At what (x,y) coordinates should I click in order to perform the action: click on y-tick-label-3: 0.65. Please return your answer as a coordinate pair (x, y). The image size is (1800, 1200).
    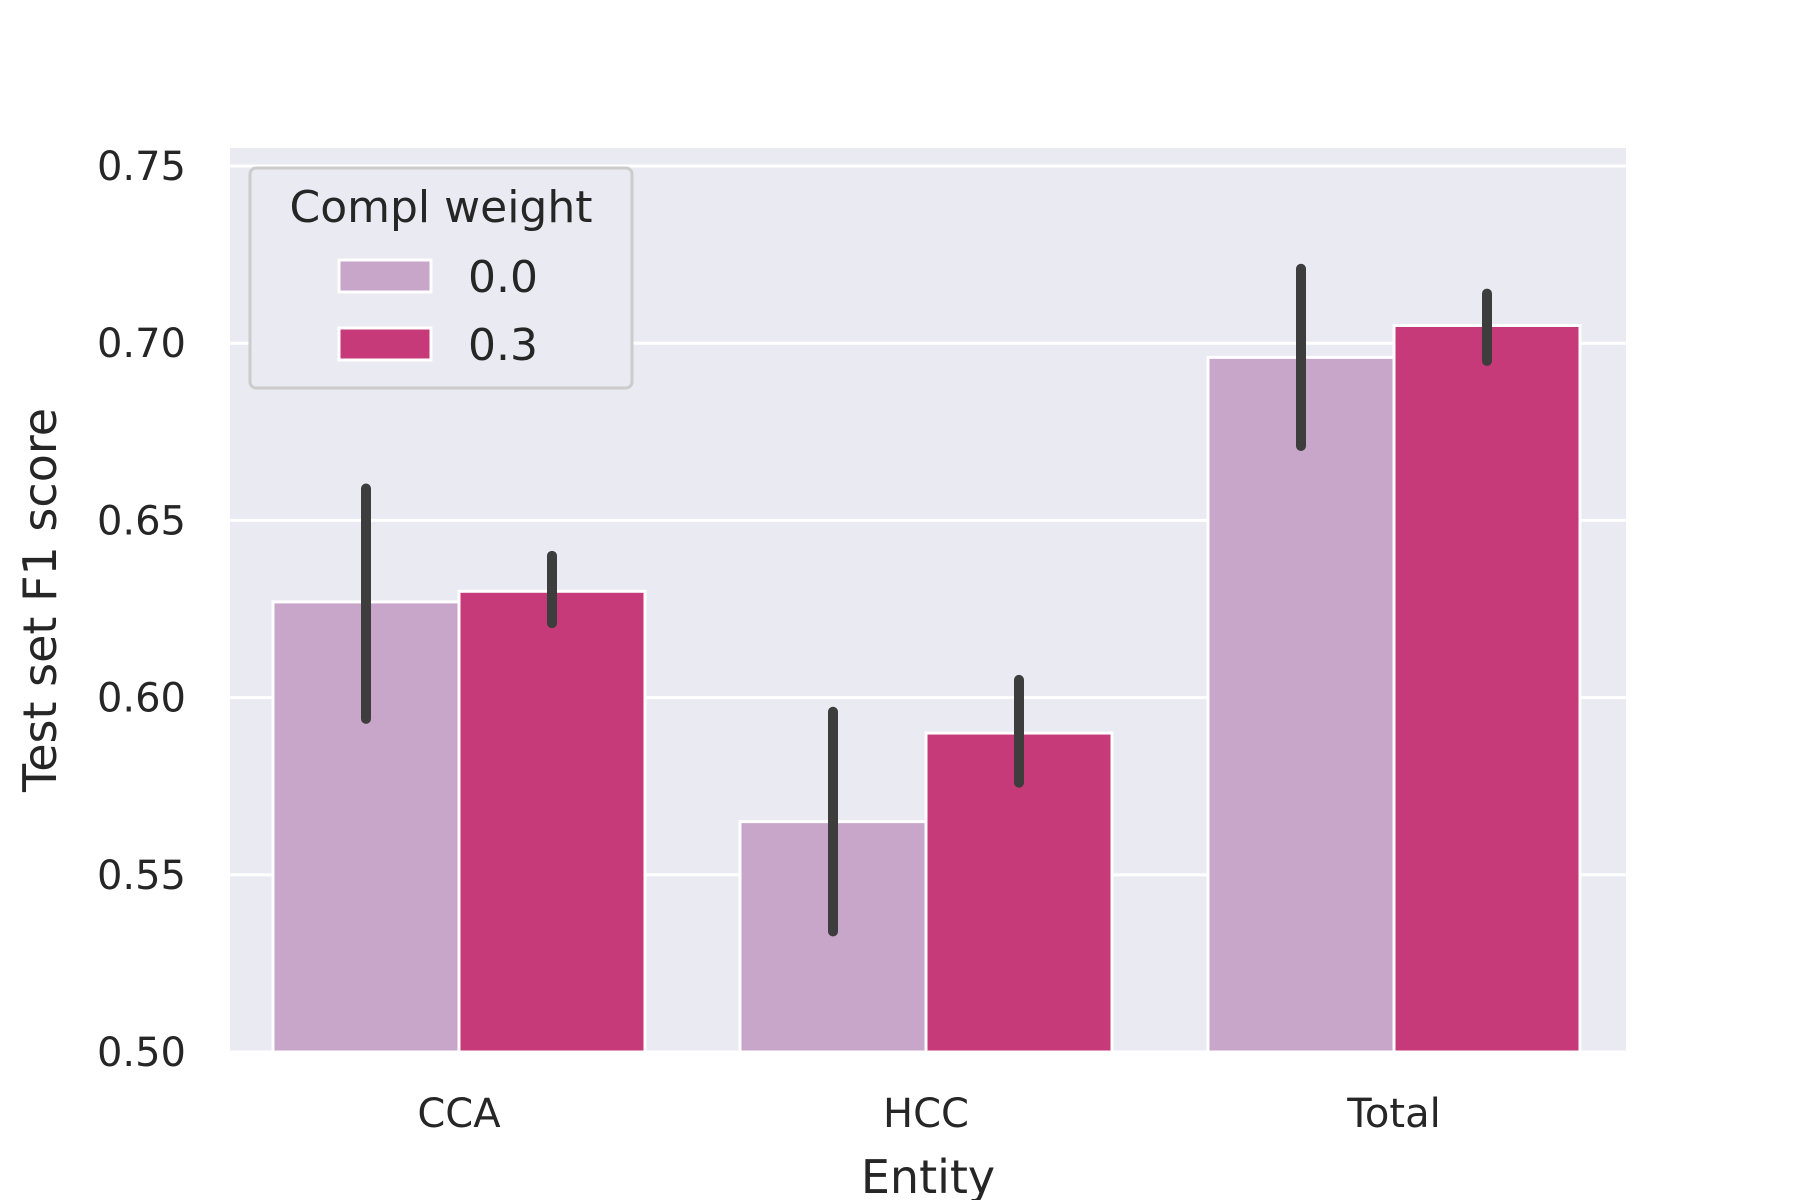
    Looking at the image, I should click on (141, 521).